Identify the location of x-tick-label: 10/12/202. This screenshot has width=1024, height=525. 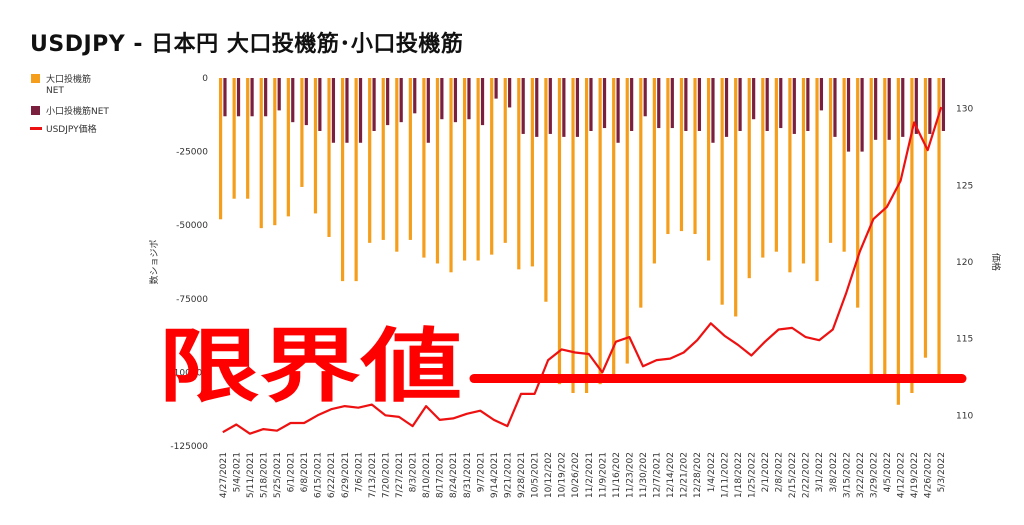
(549, 475).